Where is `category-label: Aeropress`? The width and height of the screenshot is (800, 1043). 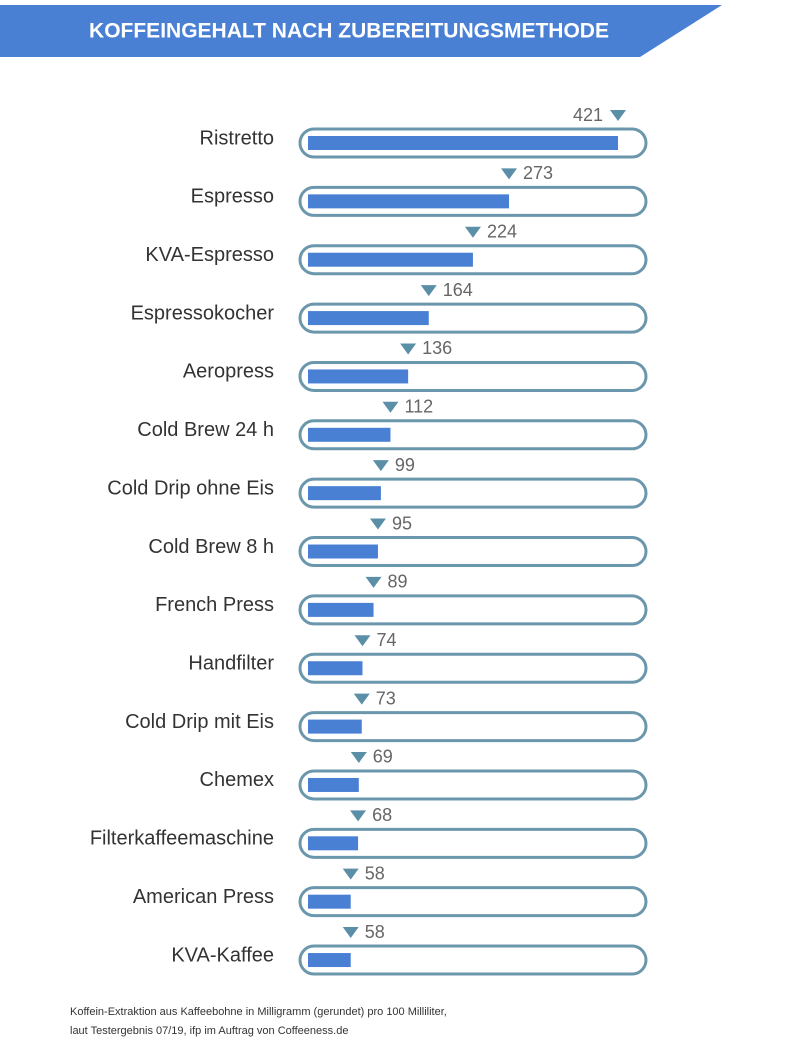 category-label: Aeropress is located at coordinates (228, 372).